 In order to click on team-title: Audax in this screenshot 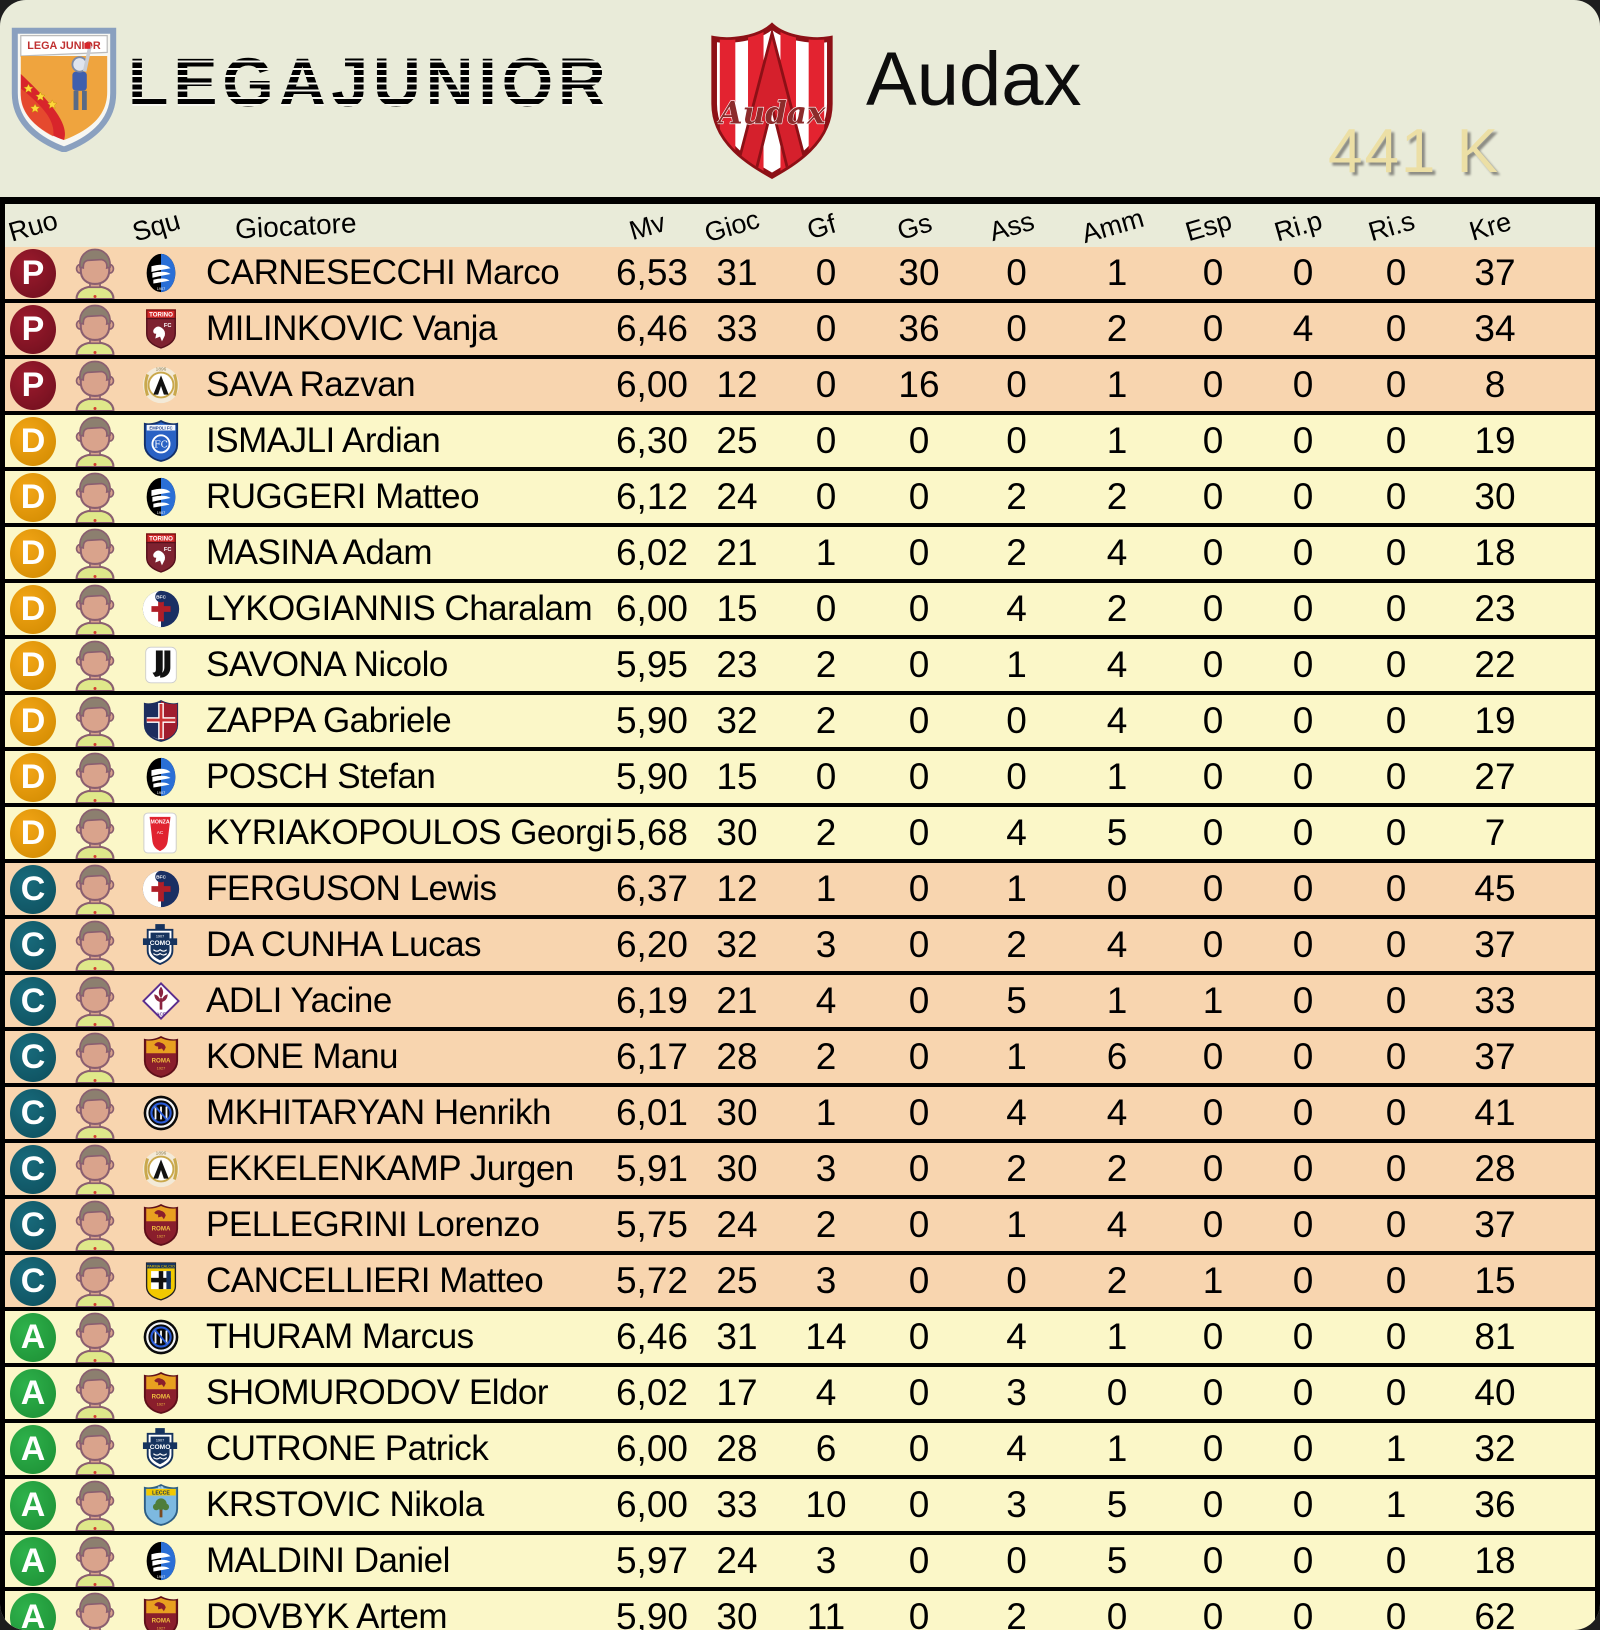, I will do `click(974, 79)`.